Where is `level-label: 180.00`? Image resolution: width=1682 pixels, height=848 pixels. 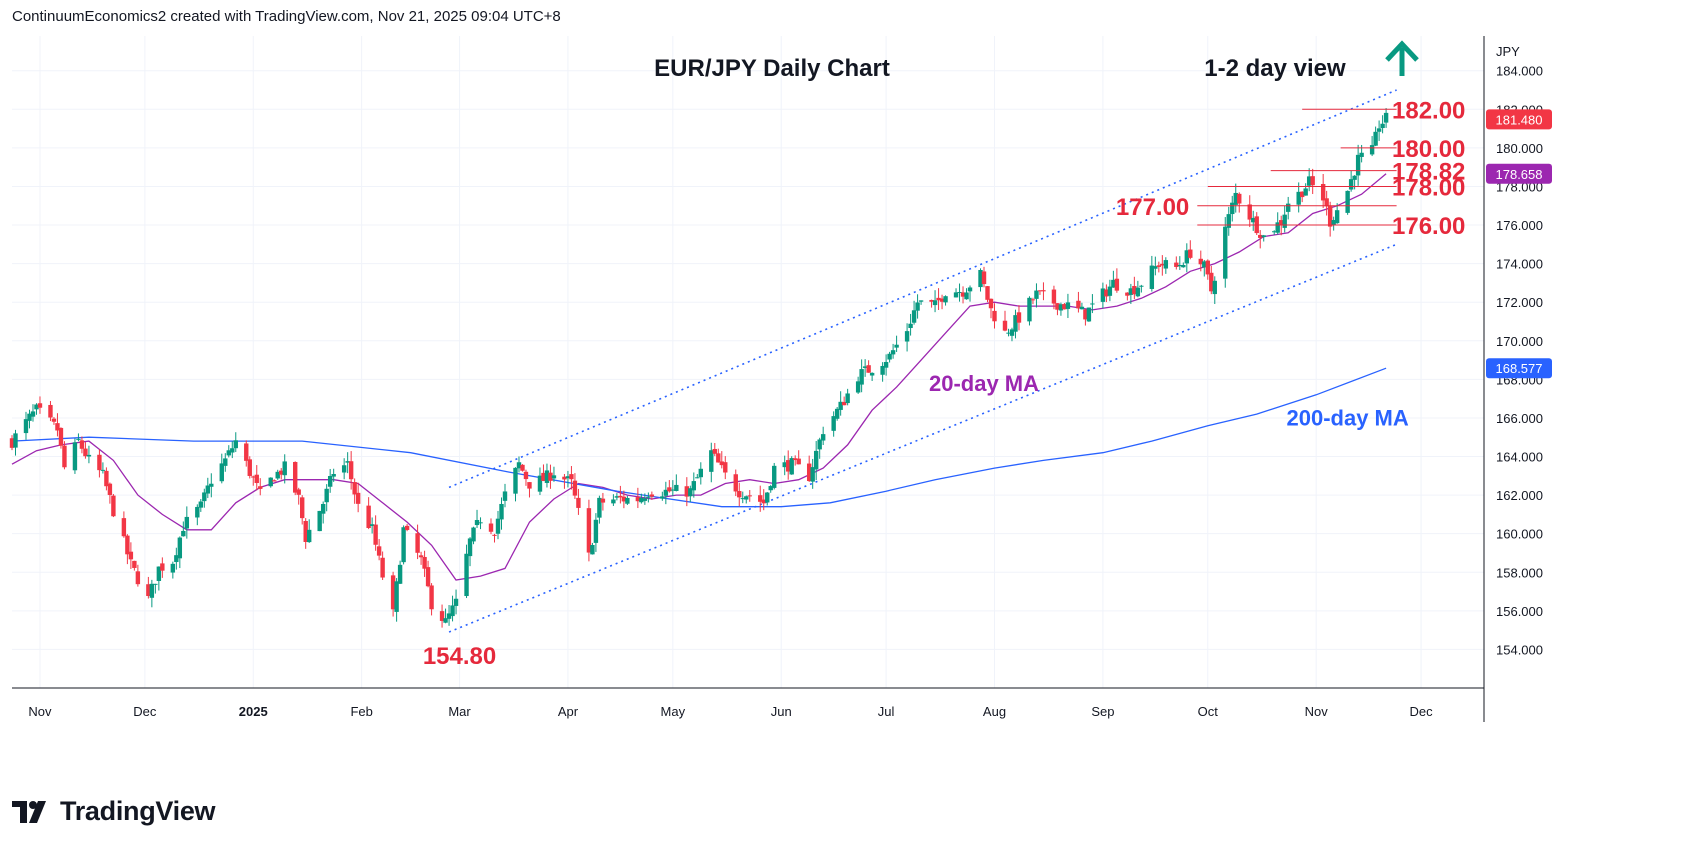 level-label: 180.00 is located at coordinates (1428, 149).